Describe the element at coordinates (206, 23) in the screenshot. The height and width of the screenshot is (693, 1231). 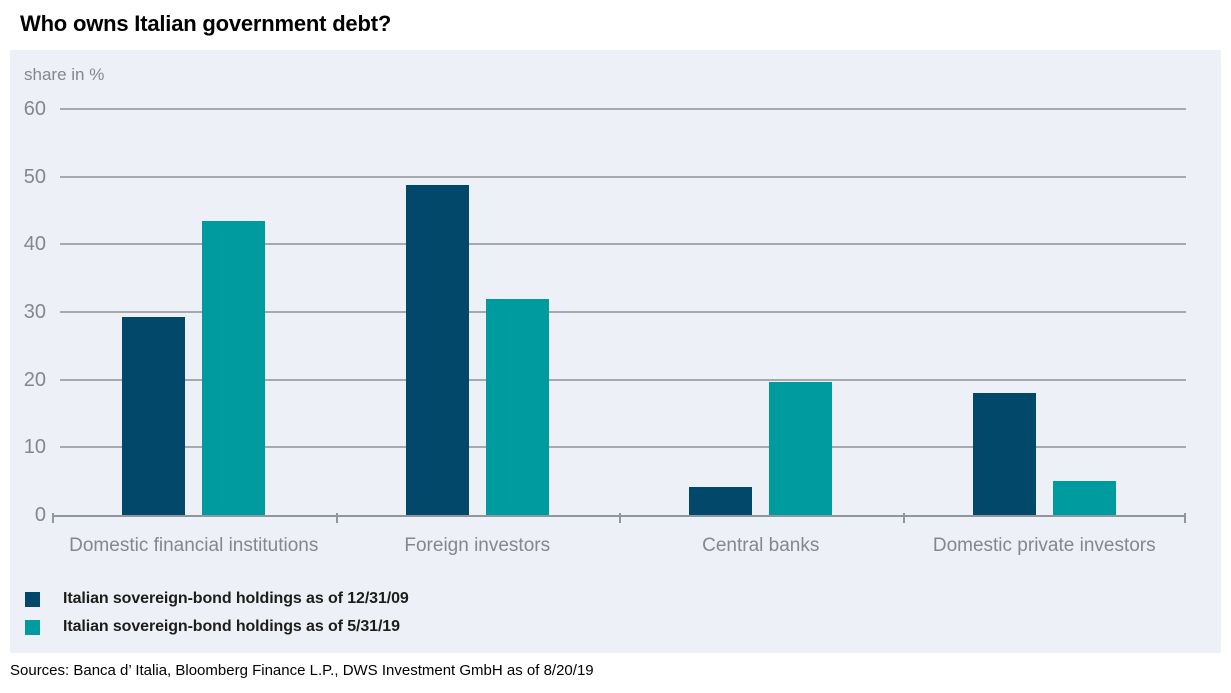
I see `chart-title: Who owns Italian government debt?` at that location.